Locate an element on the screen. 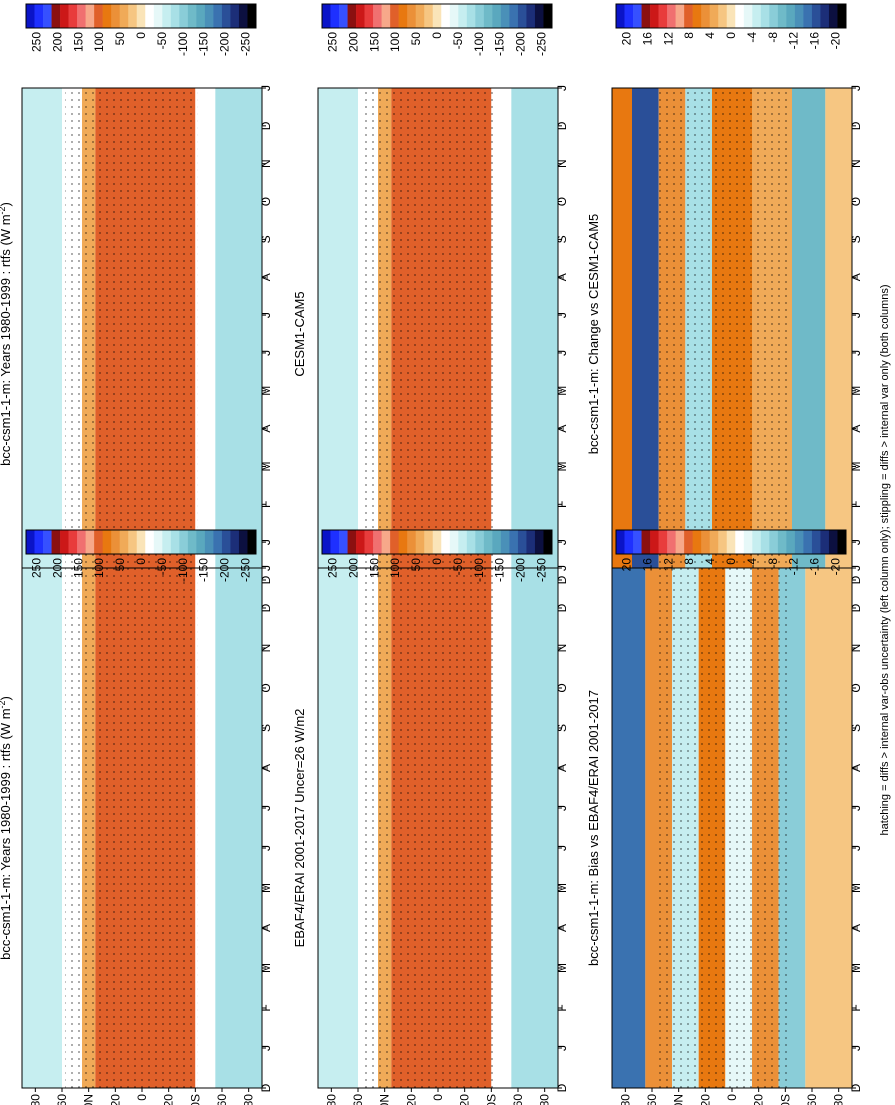  colorbar-label: 250 is located at coordinates (36, 42).